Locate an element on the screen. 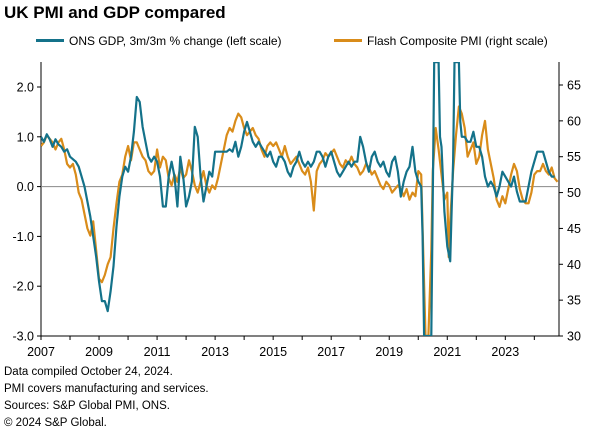 The height and width of the screenshot is (437, 594). footnote-compiled: Data compiled October 24, 2024. is located at coordinates (88, 372).